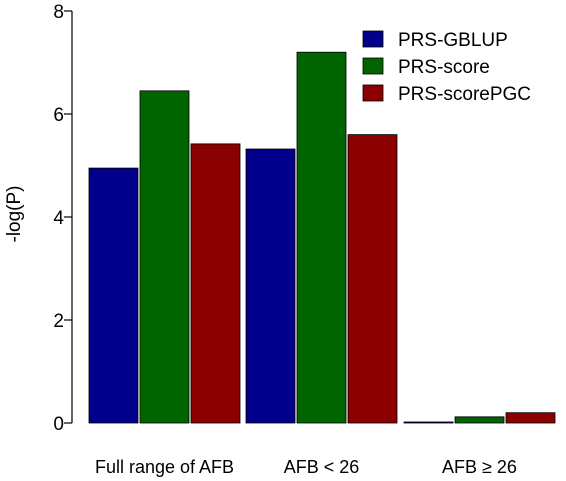 The height and width of the screenshot is (481, 566). I want to click on legend-label: PRS-GBLUP, so click(453, 40).